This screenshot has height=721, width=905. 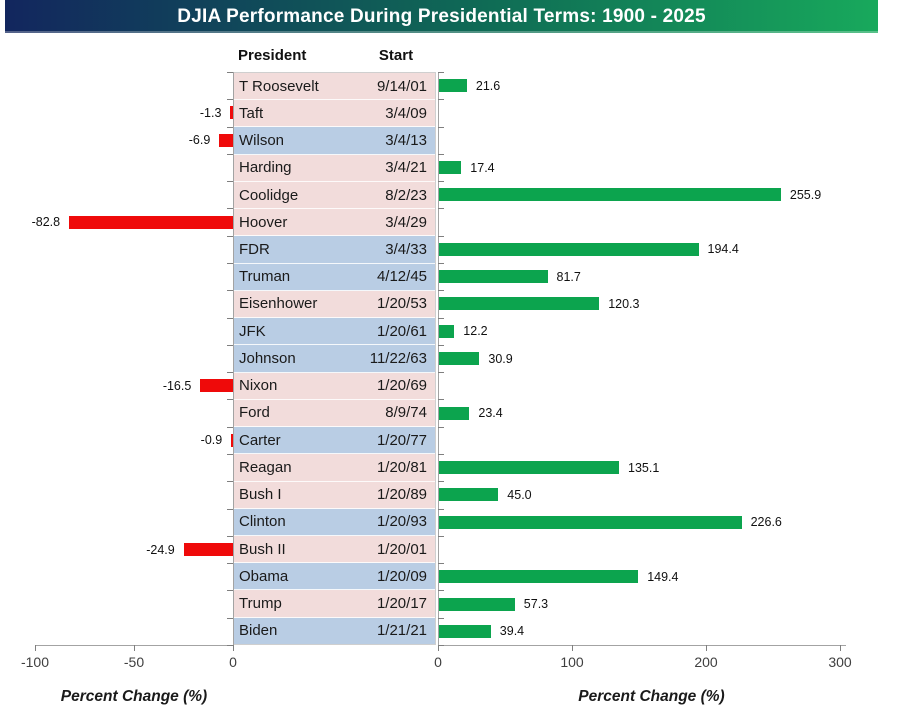 What do you see at coordinates (490, 413) in the screenshot?
I see `bar-value-label: 23.4` at bounding box center [490, 413].